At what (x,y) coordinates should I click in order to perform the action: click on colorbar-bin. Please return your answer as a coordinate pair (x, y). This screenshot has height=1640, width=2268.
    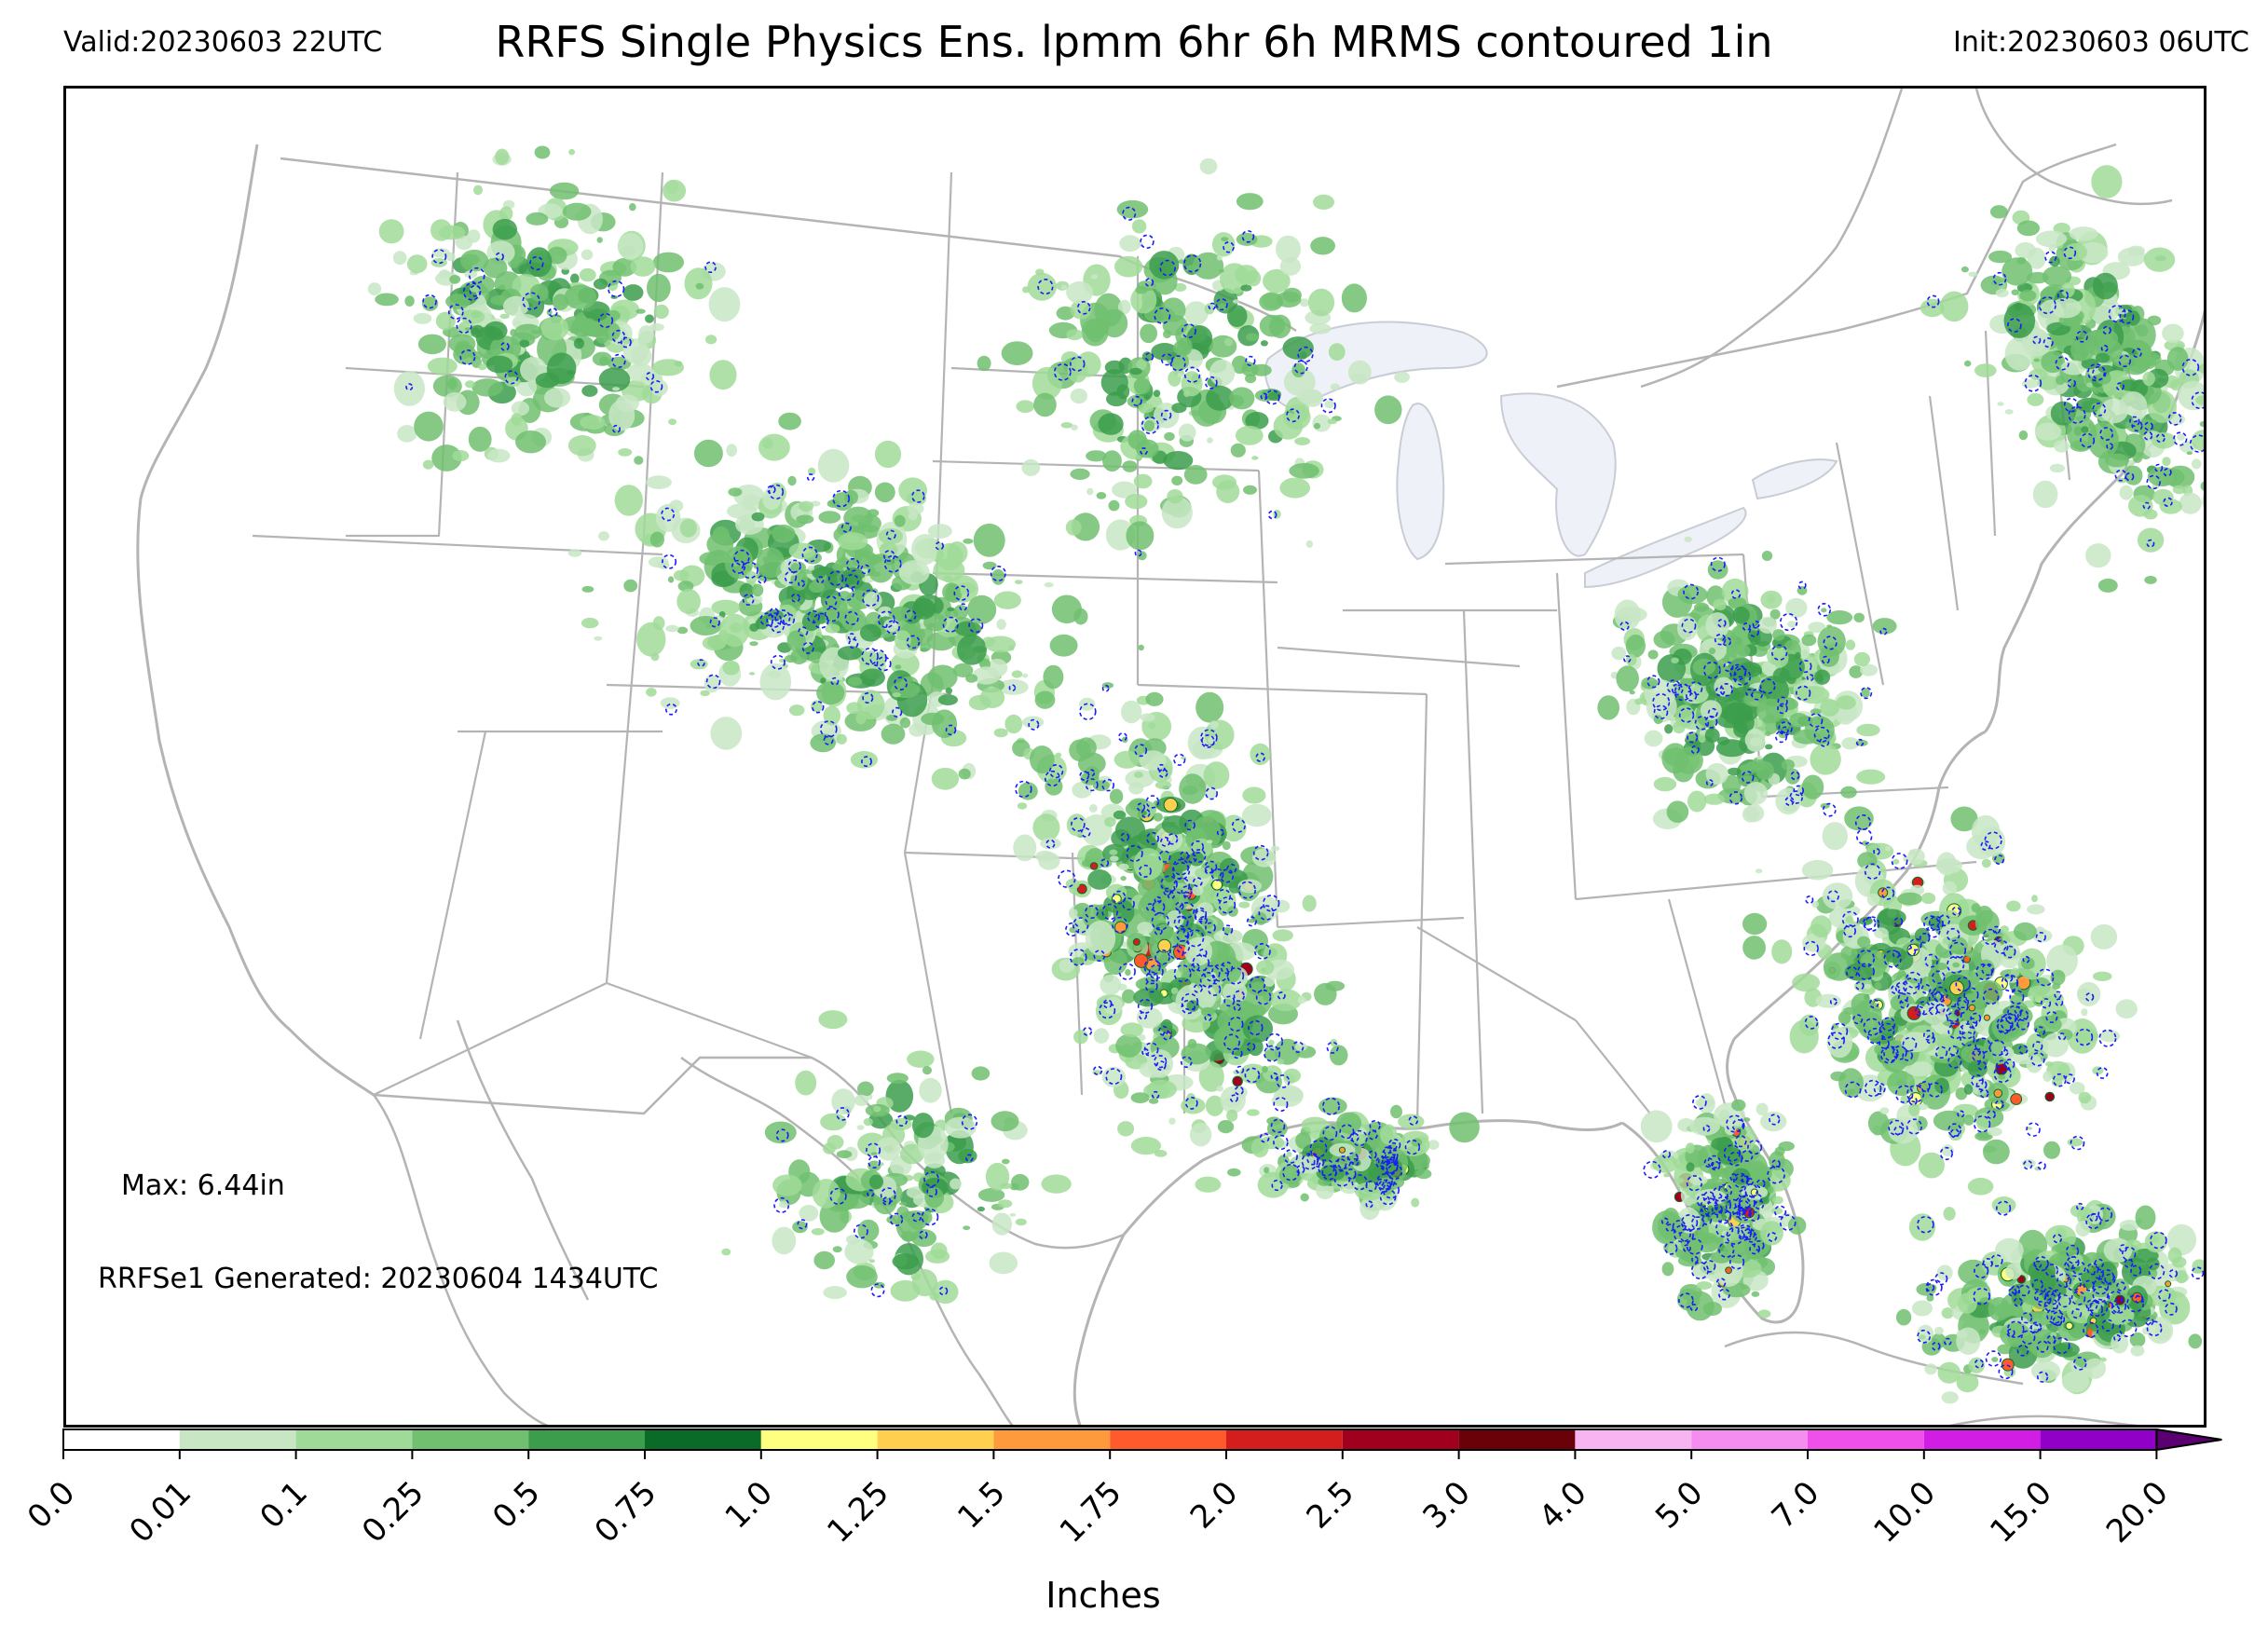
    Looking at the image, I should click on (819, 1439).